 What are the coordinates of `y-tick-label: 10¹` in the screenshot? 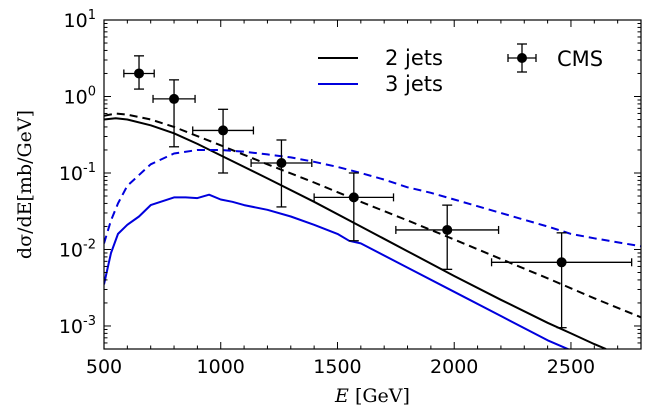 It's located at (80, 20).